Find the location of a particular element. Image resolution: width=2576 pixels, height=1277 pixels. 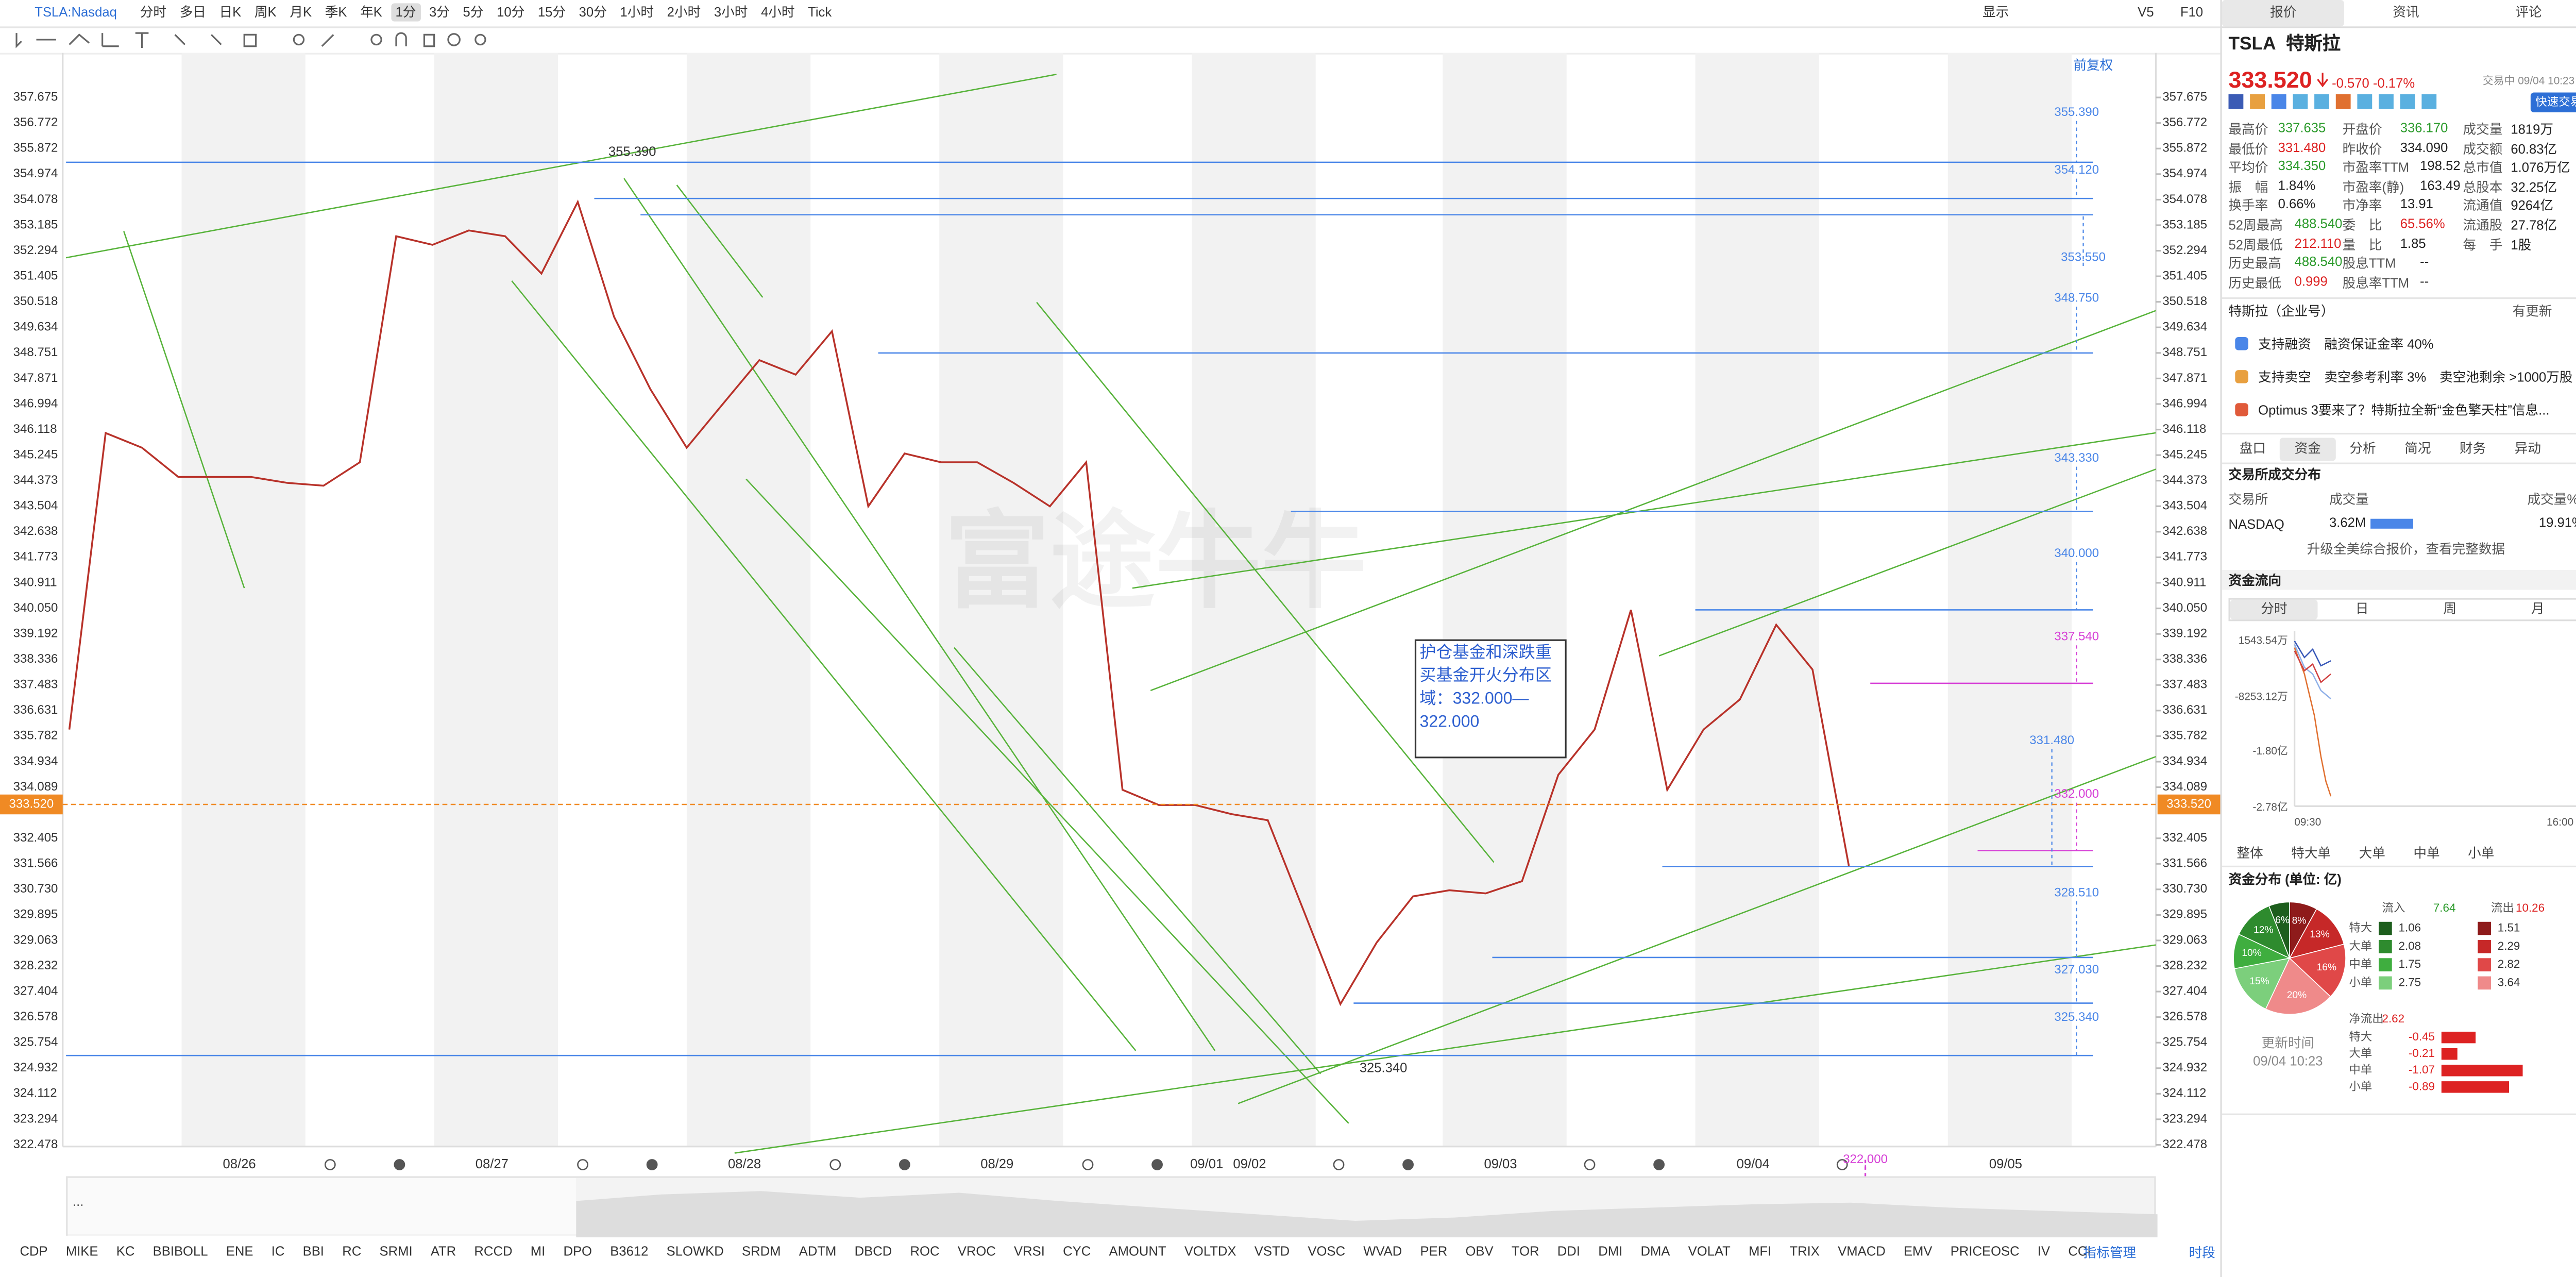

indicator-tab: CDP is located at coordinates (34, 1252).